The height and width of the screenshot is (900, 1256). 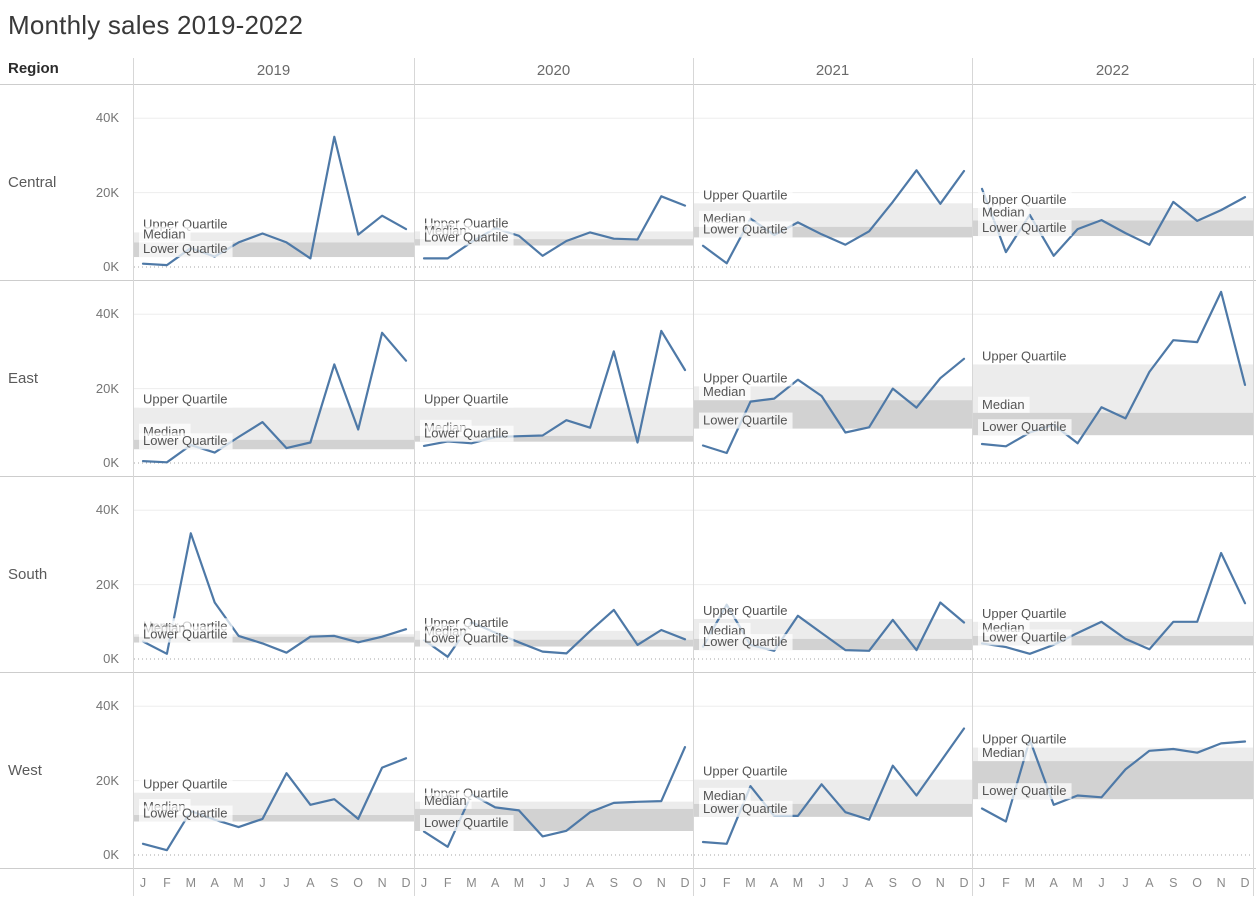 What do you see at coordinates (107, 705) in the screenshot?
I see `ytick-40k-west: 40K` at bounding box center [107, 705].